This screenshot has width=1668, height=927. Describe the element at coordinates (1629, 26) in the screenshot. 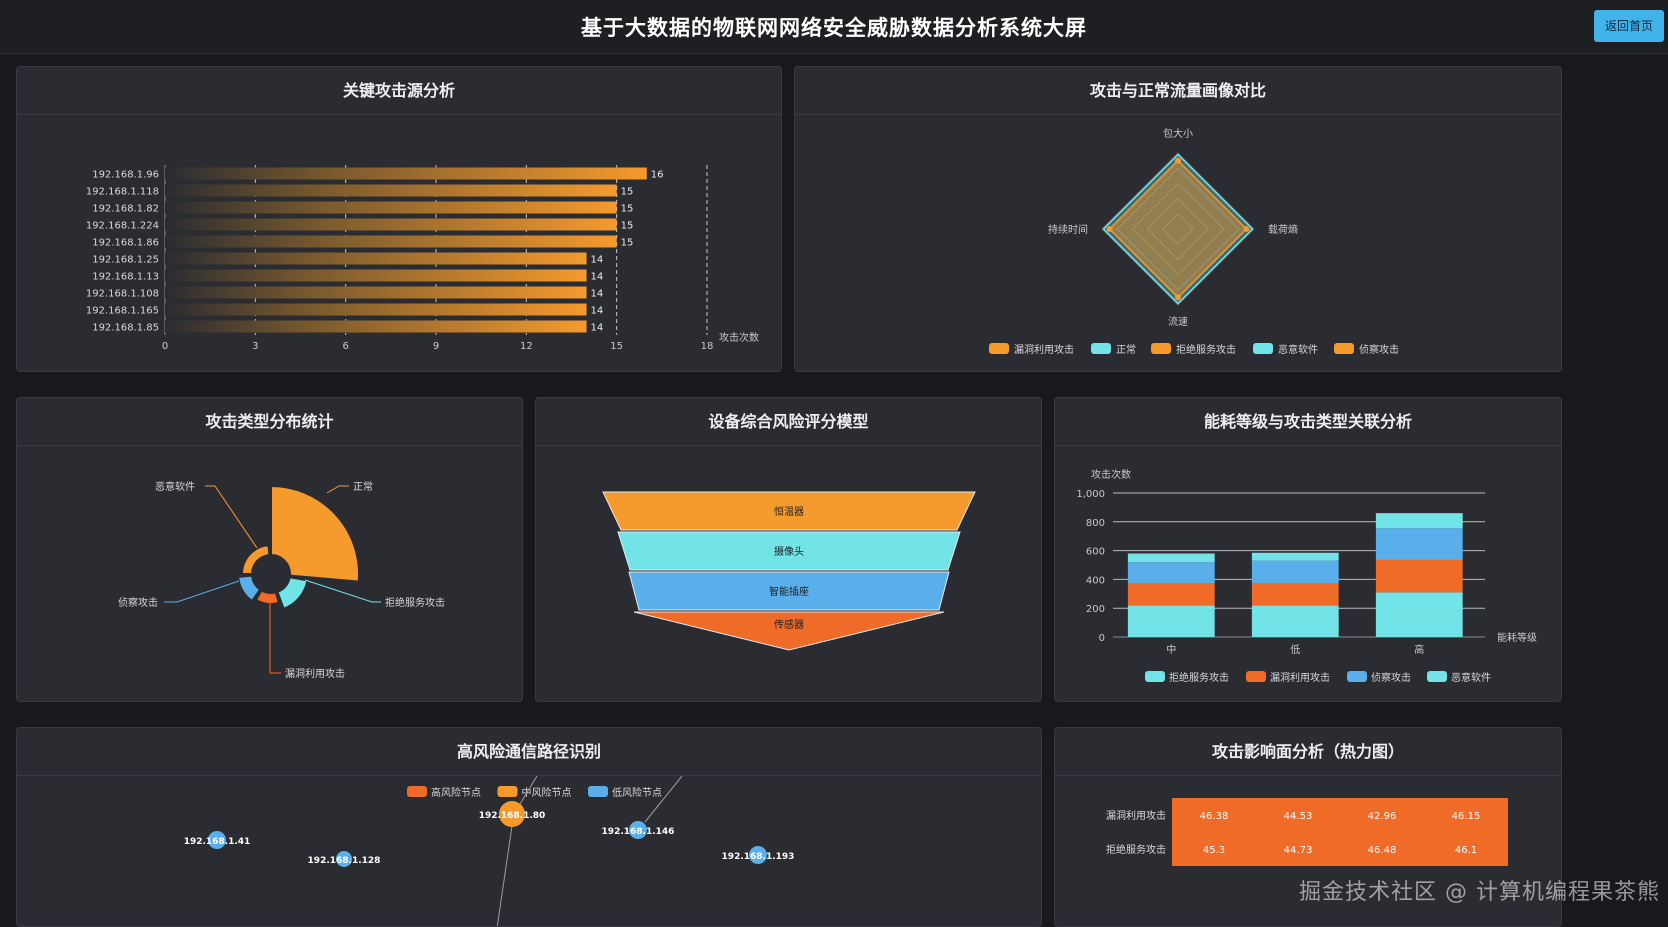

I see `home-button: 返回首页` at that location.